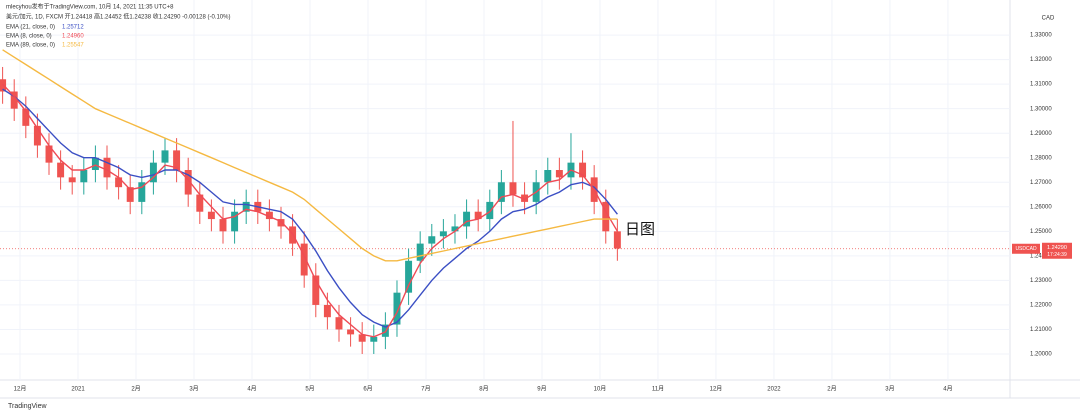  I want to click on y-tick-label: 1.31000, so click(1041, 85).